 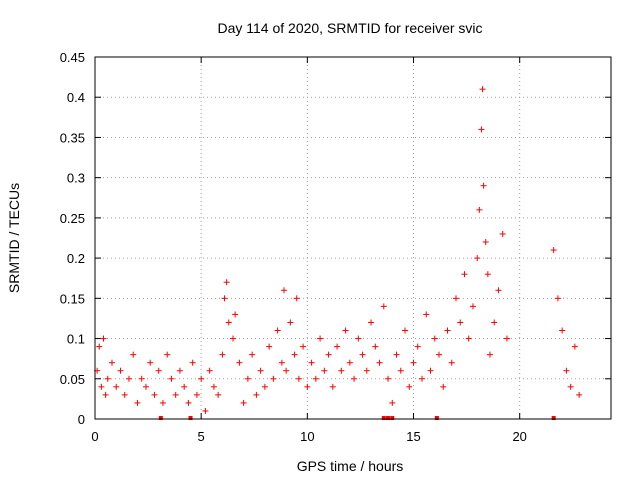 I want to click on x-tick-label: 10, so click(x=307, y=436).